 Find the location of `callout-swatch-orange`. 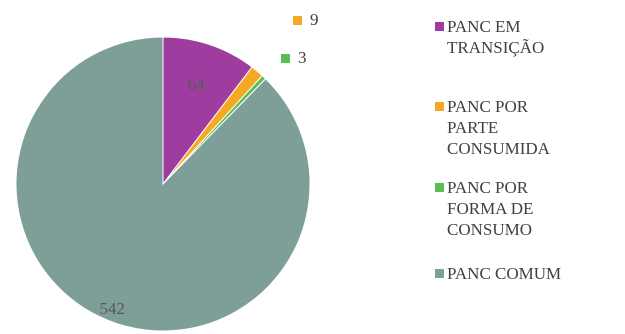

callout-swatch-orange is located at coordinates (297, 20).